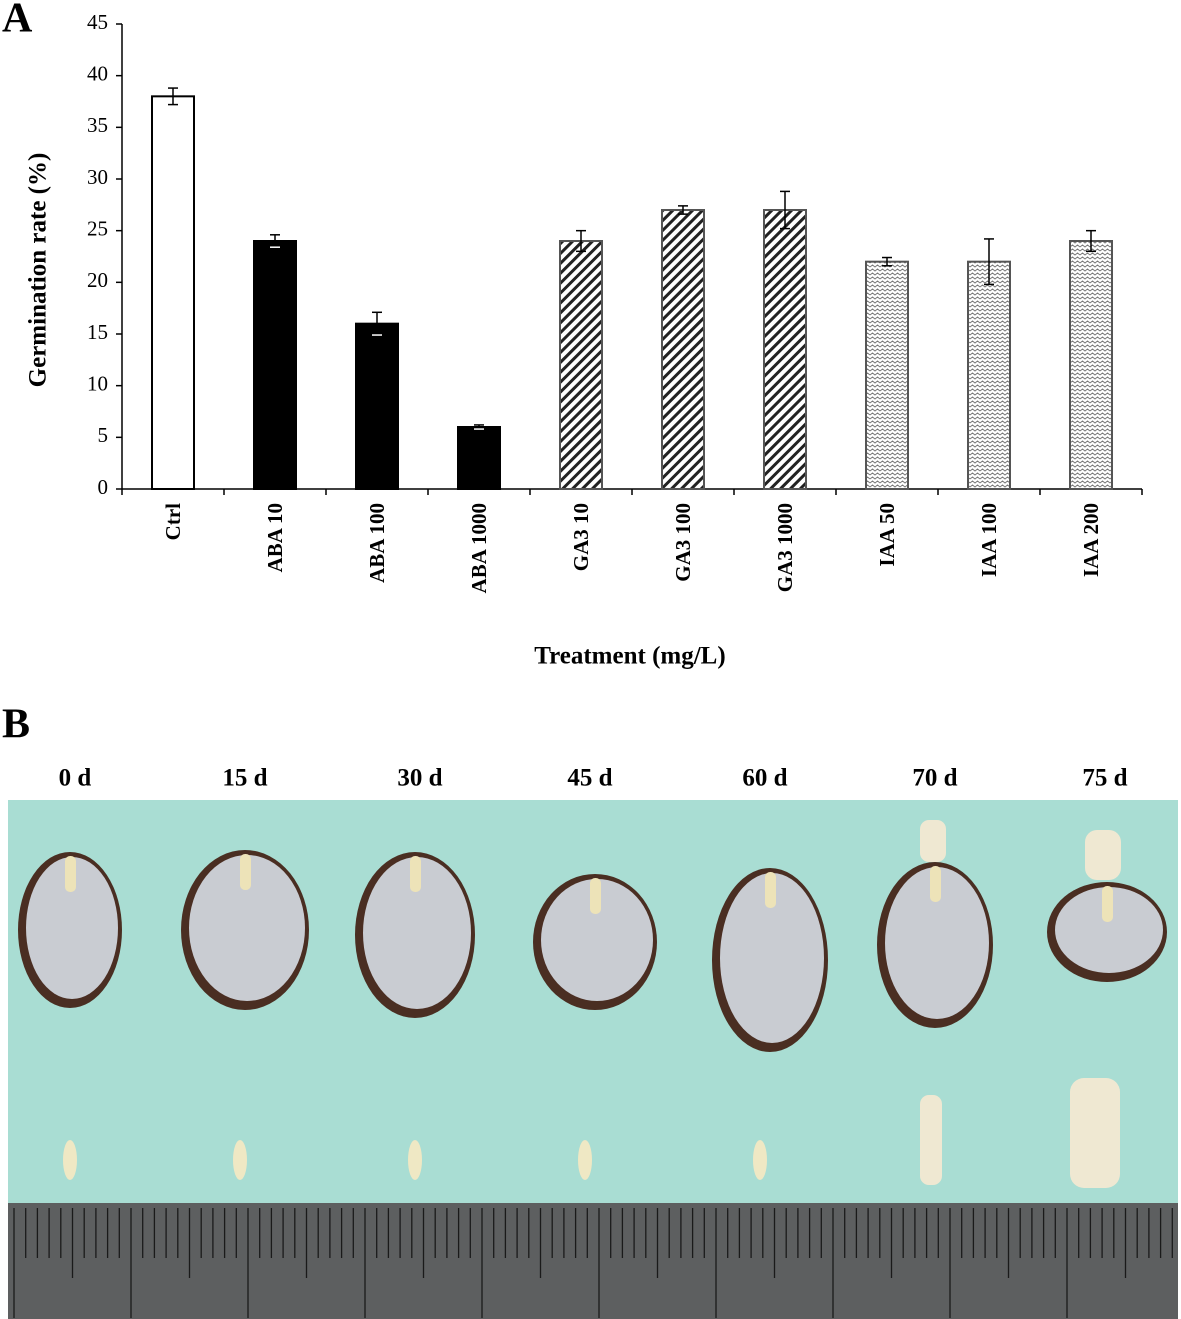  What do you see at coordinates (103, 487) in the screenshot?
I see `y-tick-label: 0` at bounding box center [103, 487].